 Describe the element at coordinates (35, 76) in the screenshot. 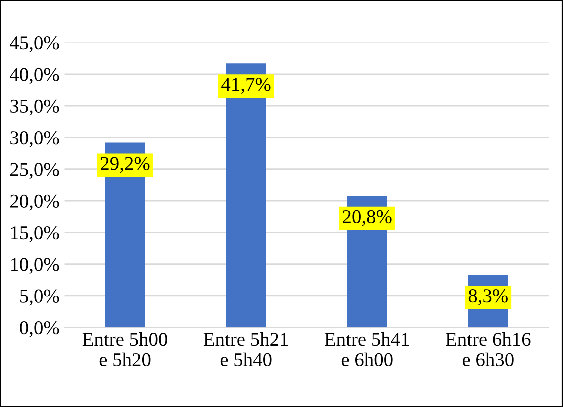

I see `y-tick-label: 40,0%` at that location.